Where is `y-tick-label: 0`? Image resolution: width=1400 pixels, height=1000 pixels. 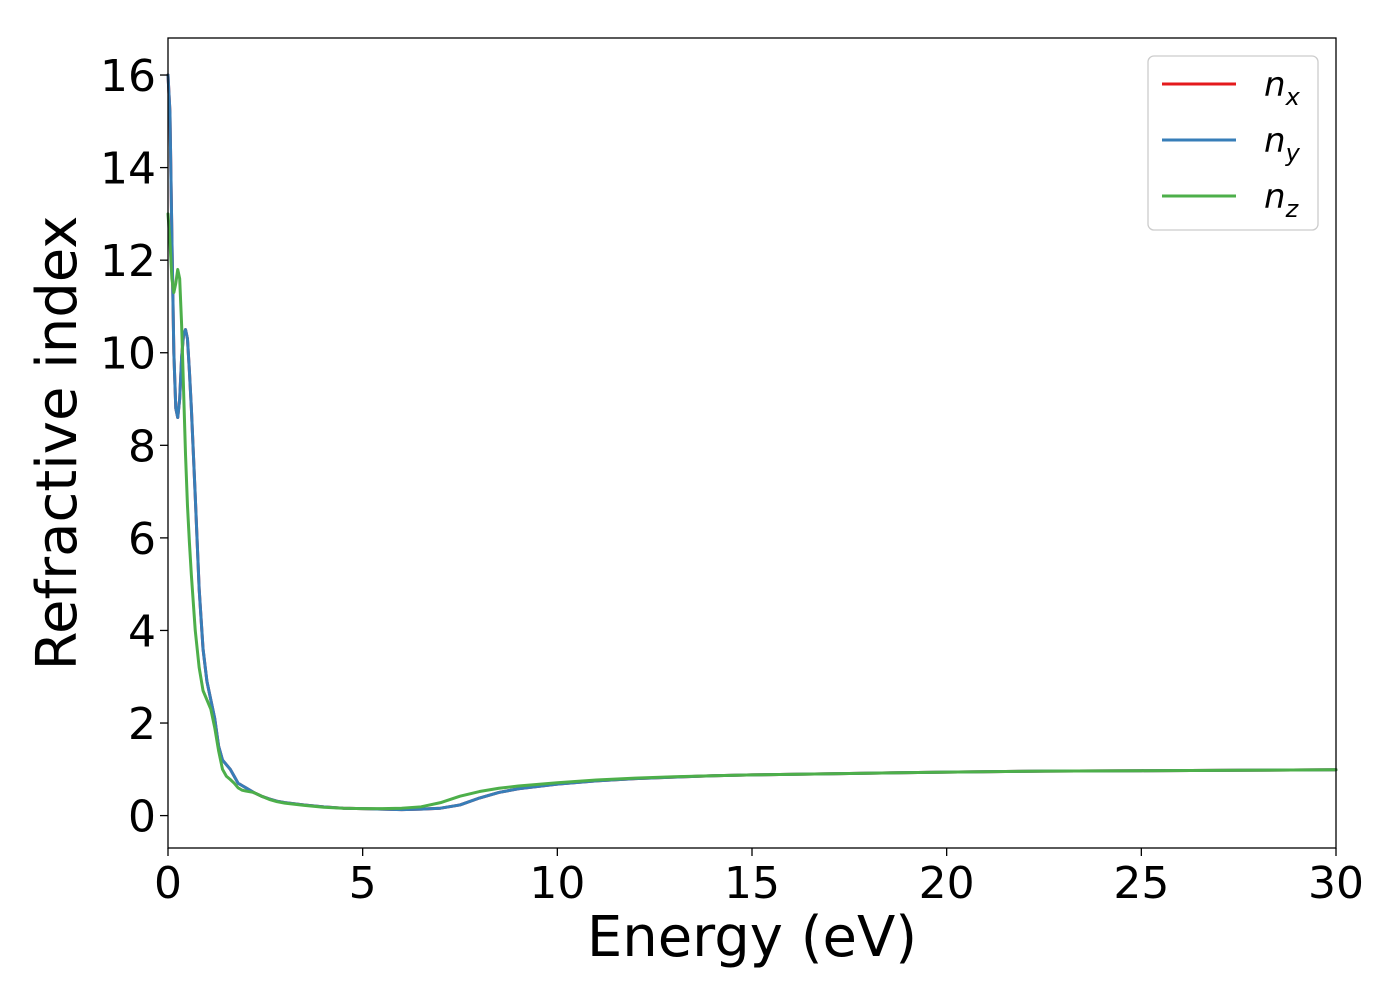 y-tick-label: 0 is located at coordinates (142, 817).